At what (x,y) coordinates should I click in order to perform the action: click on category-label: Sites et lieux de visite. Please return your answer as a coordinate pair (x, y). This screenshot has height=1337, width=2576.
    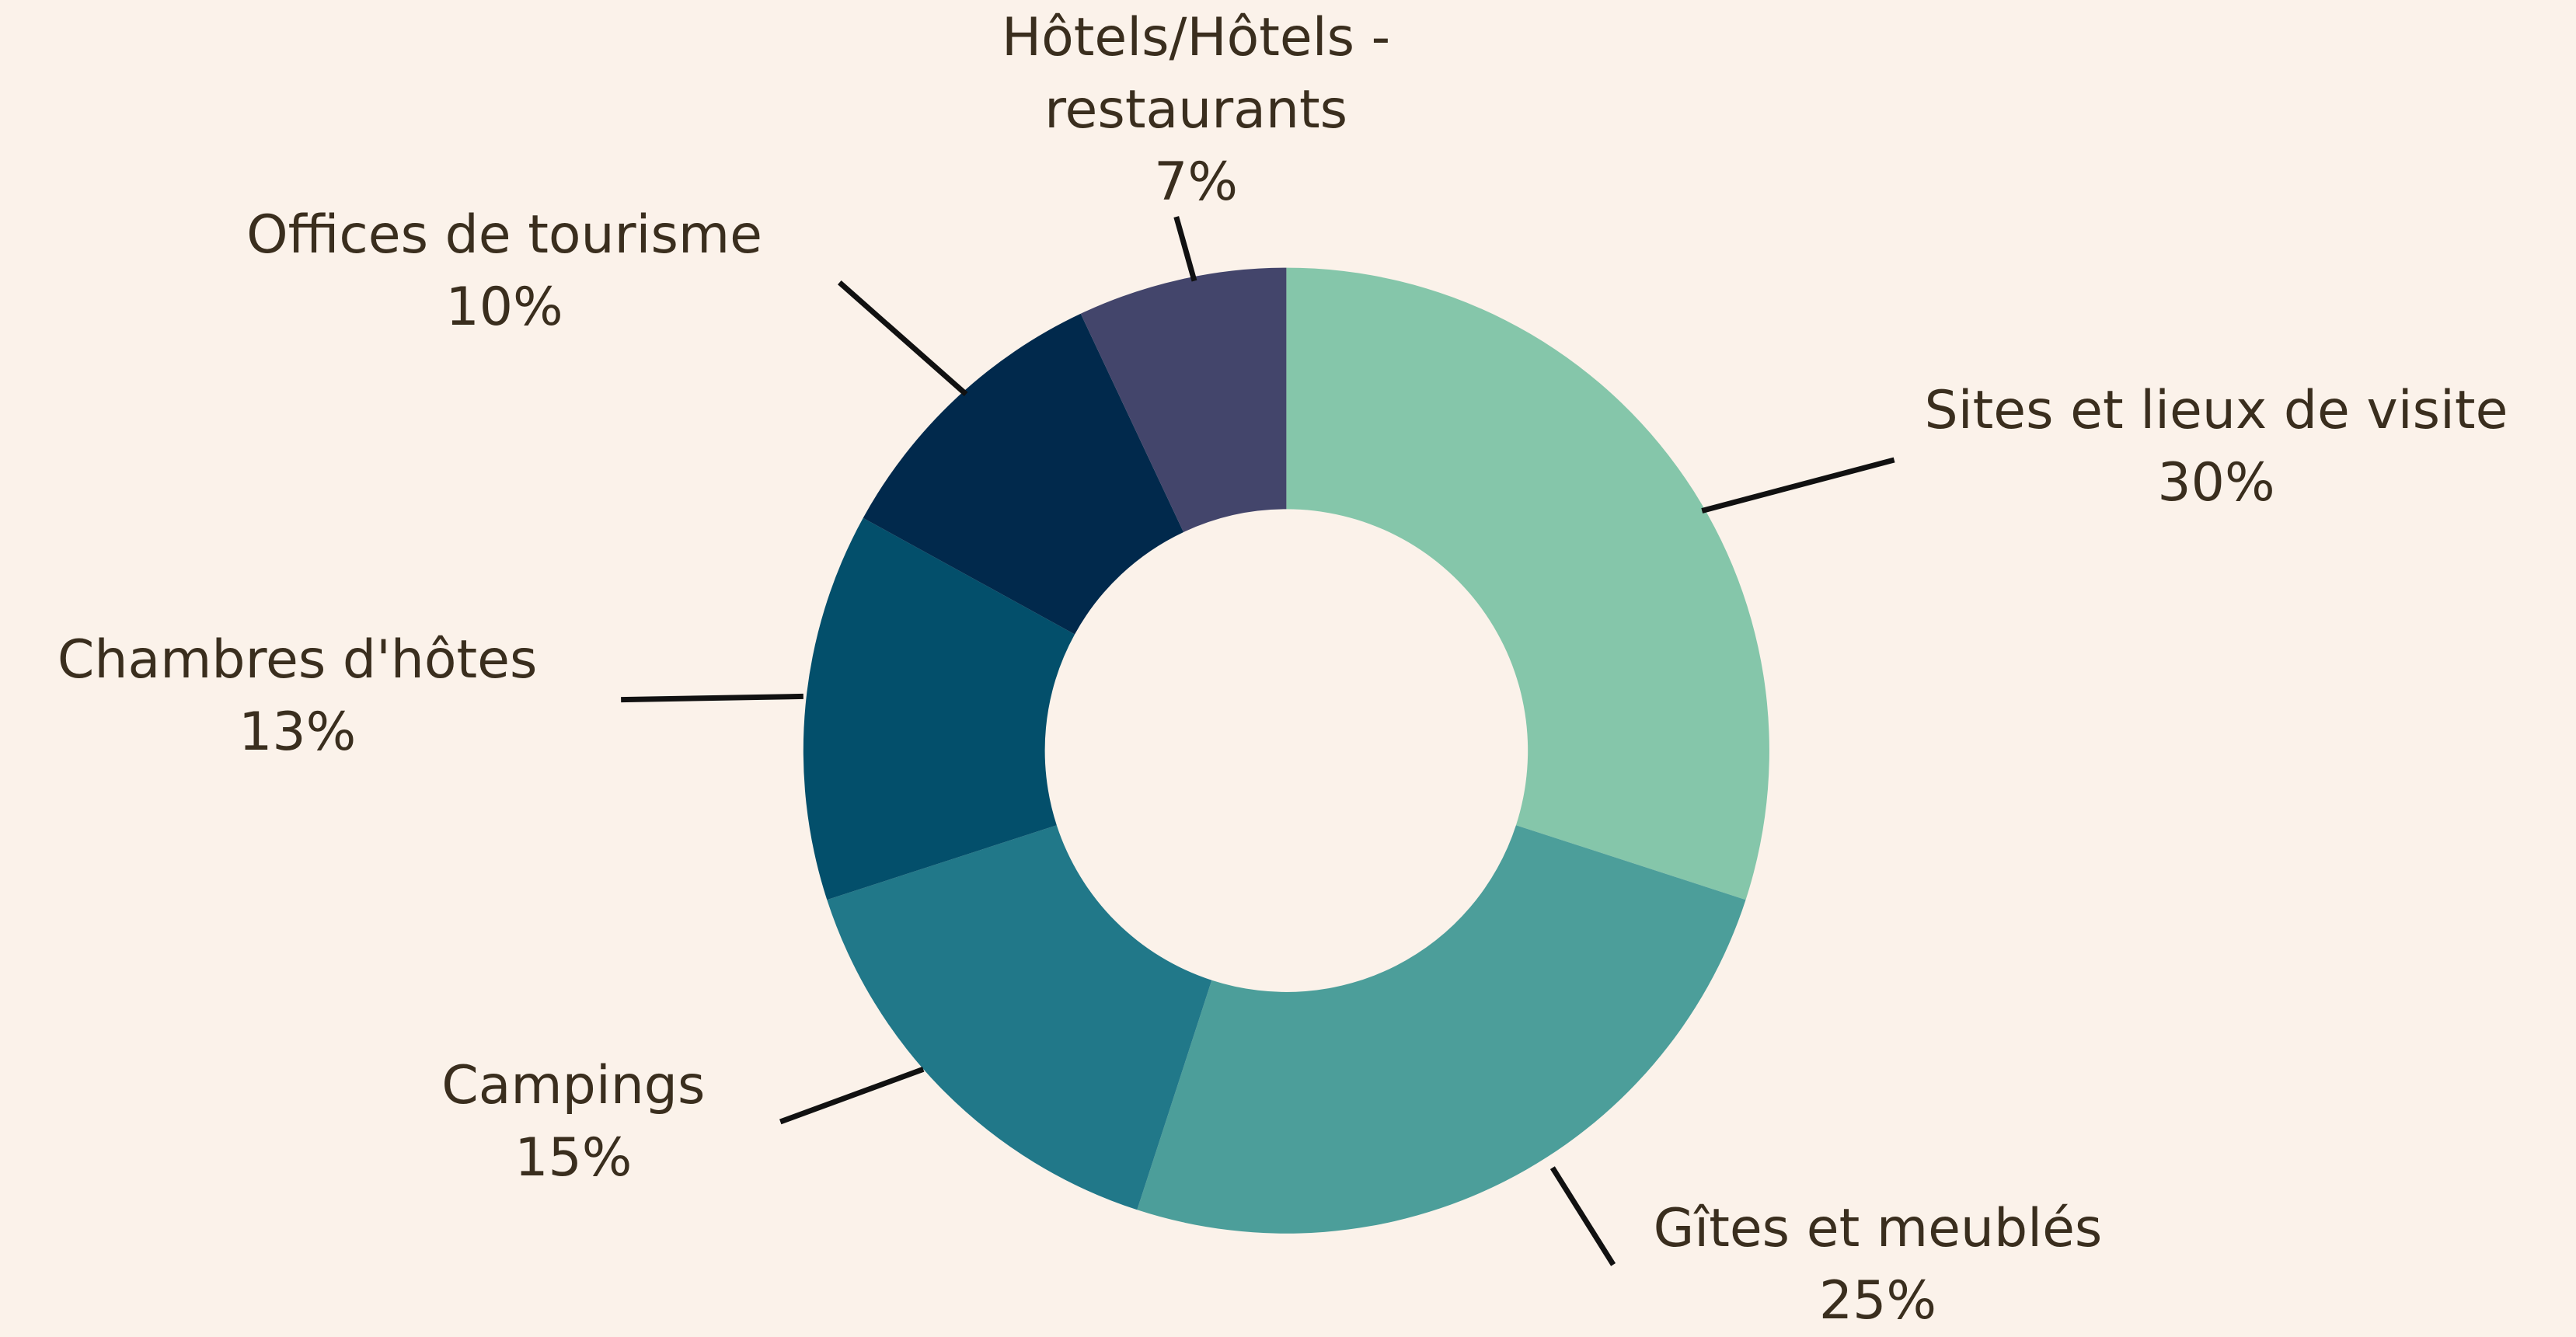
    Looking at the image, I should click on (2216, 411).